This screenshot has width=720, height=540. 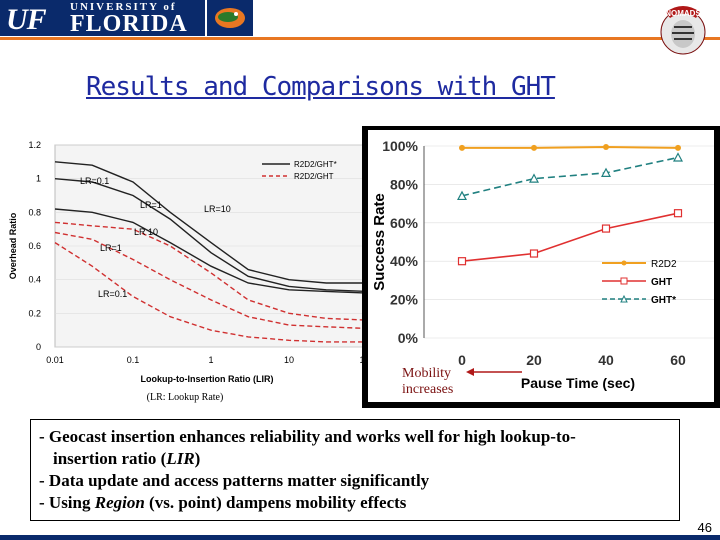 What do you see at coordinates (38, 179) in the screenshot?
I see `left-y-tick: 1` at bounding box center [38, 179].